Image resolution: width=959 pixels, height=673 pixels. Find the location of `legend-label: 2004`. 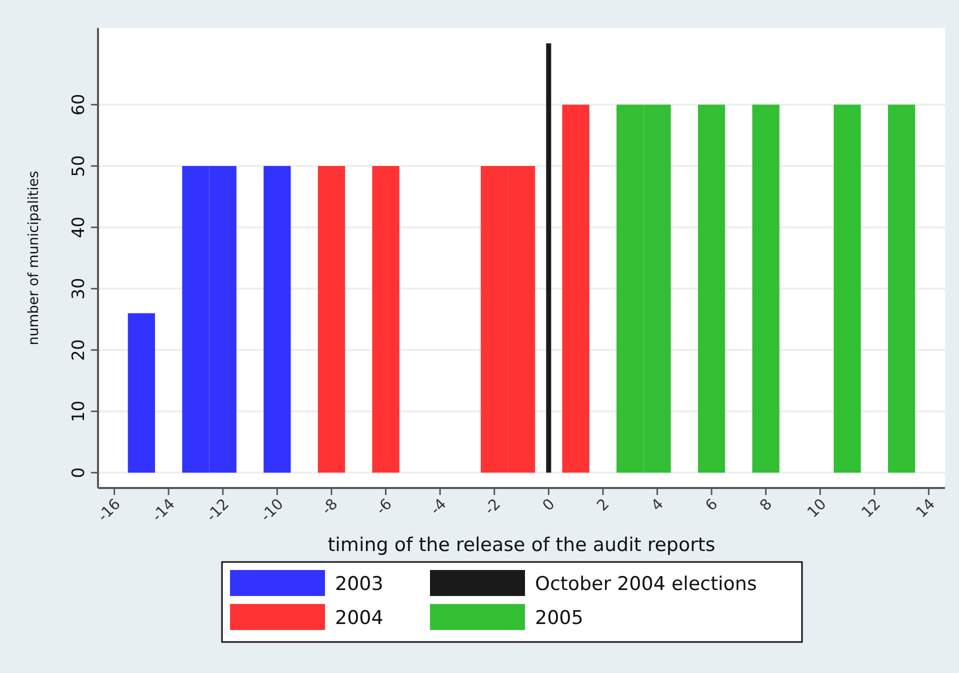

legend-label: 2004 is located at coordinates (359, 618).